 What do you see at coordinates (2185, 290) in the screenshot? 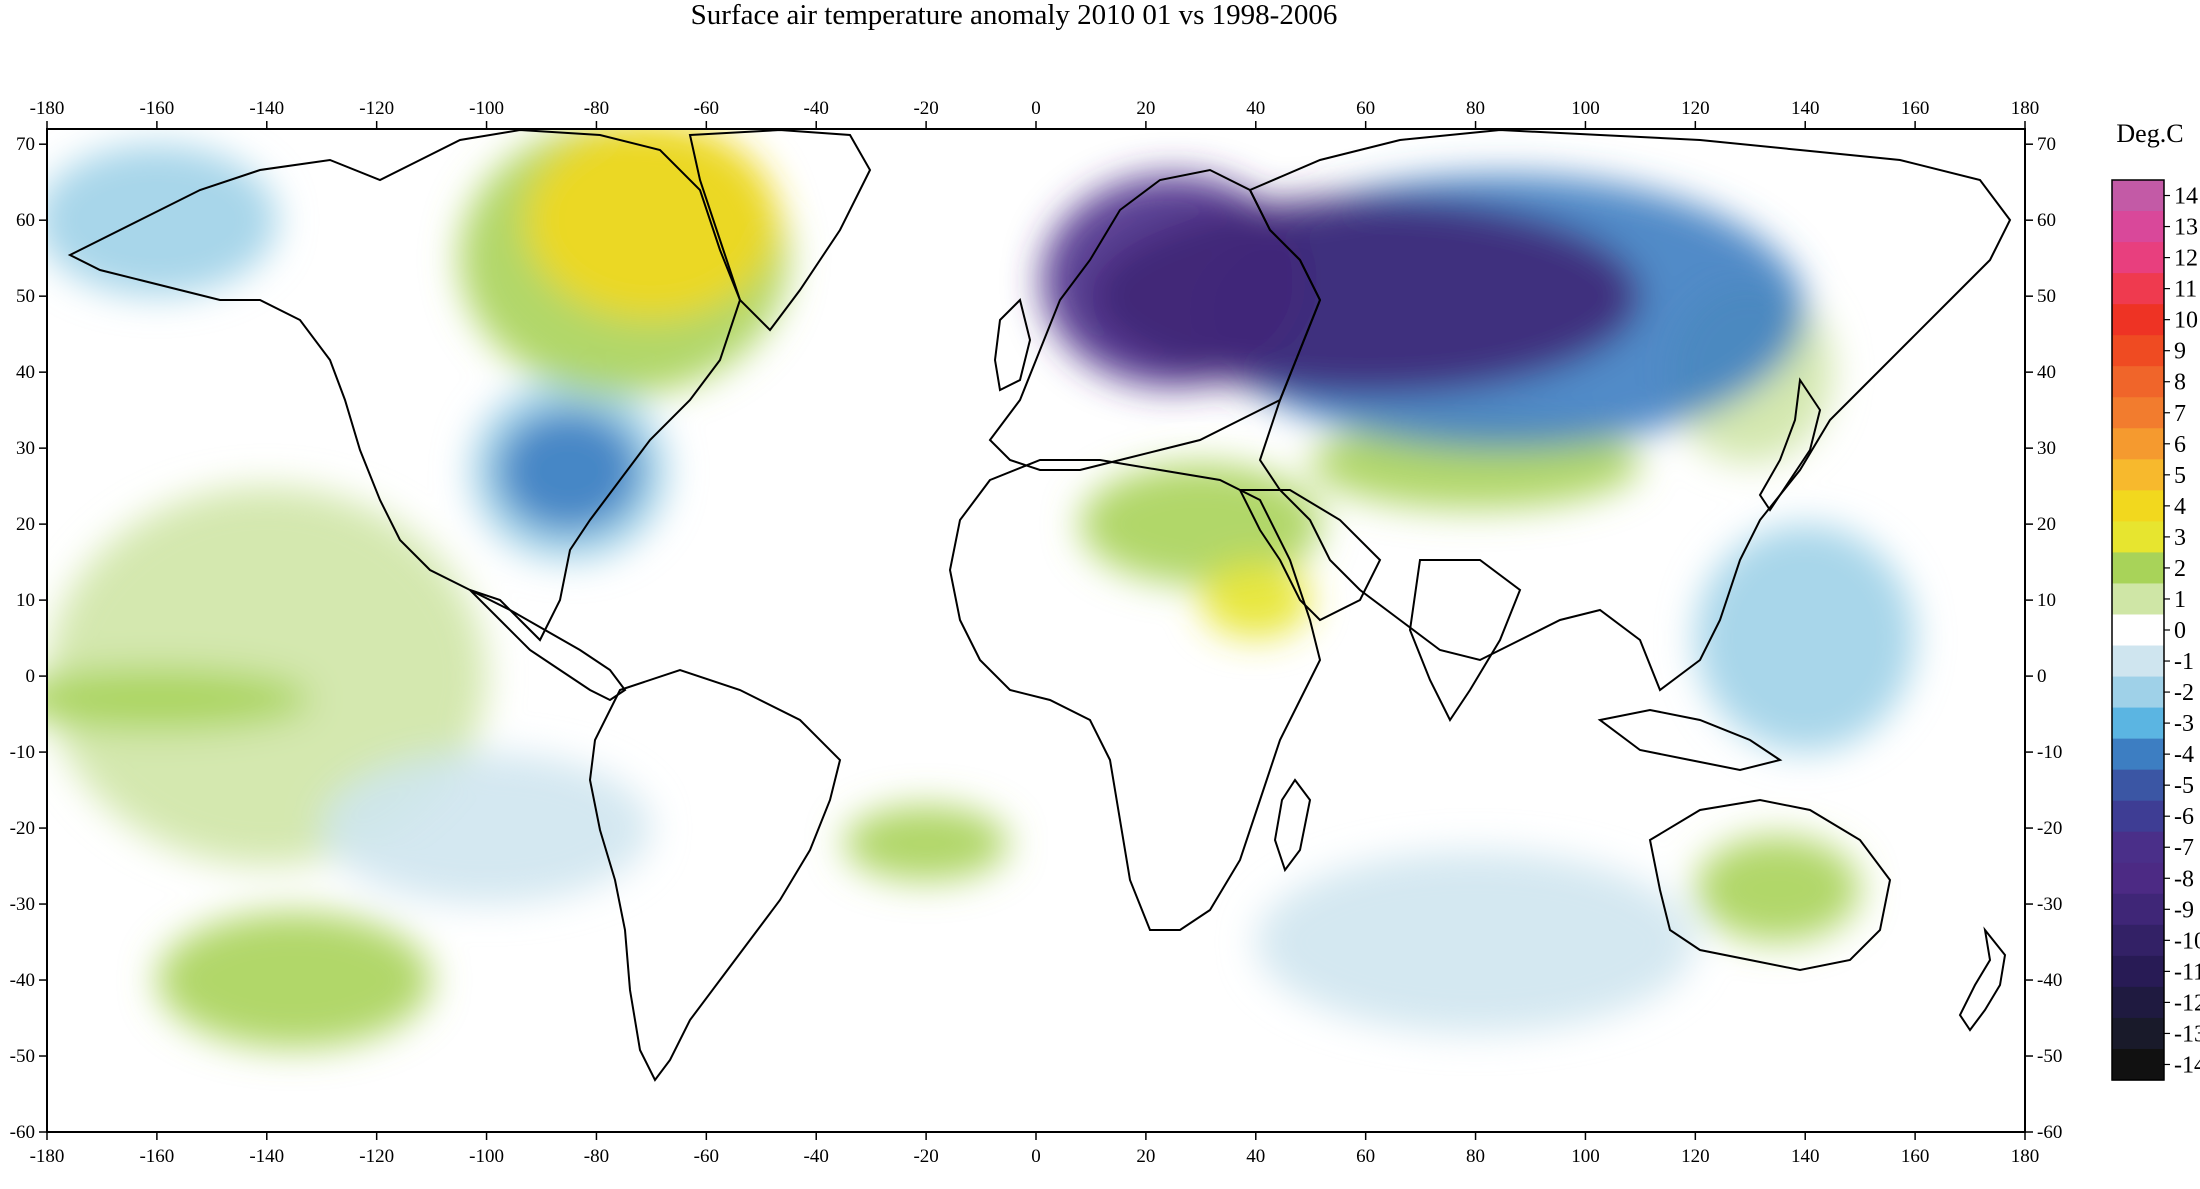
I see `colorbar-level-label: 11` at bounding box center [2185, 290].